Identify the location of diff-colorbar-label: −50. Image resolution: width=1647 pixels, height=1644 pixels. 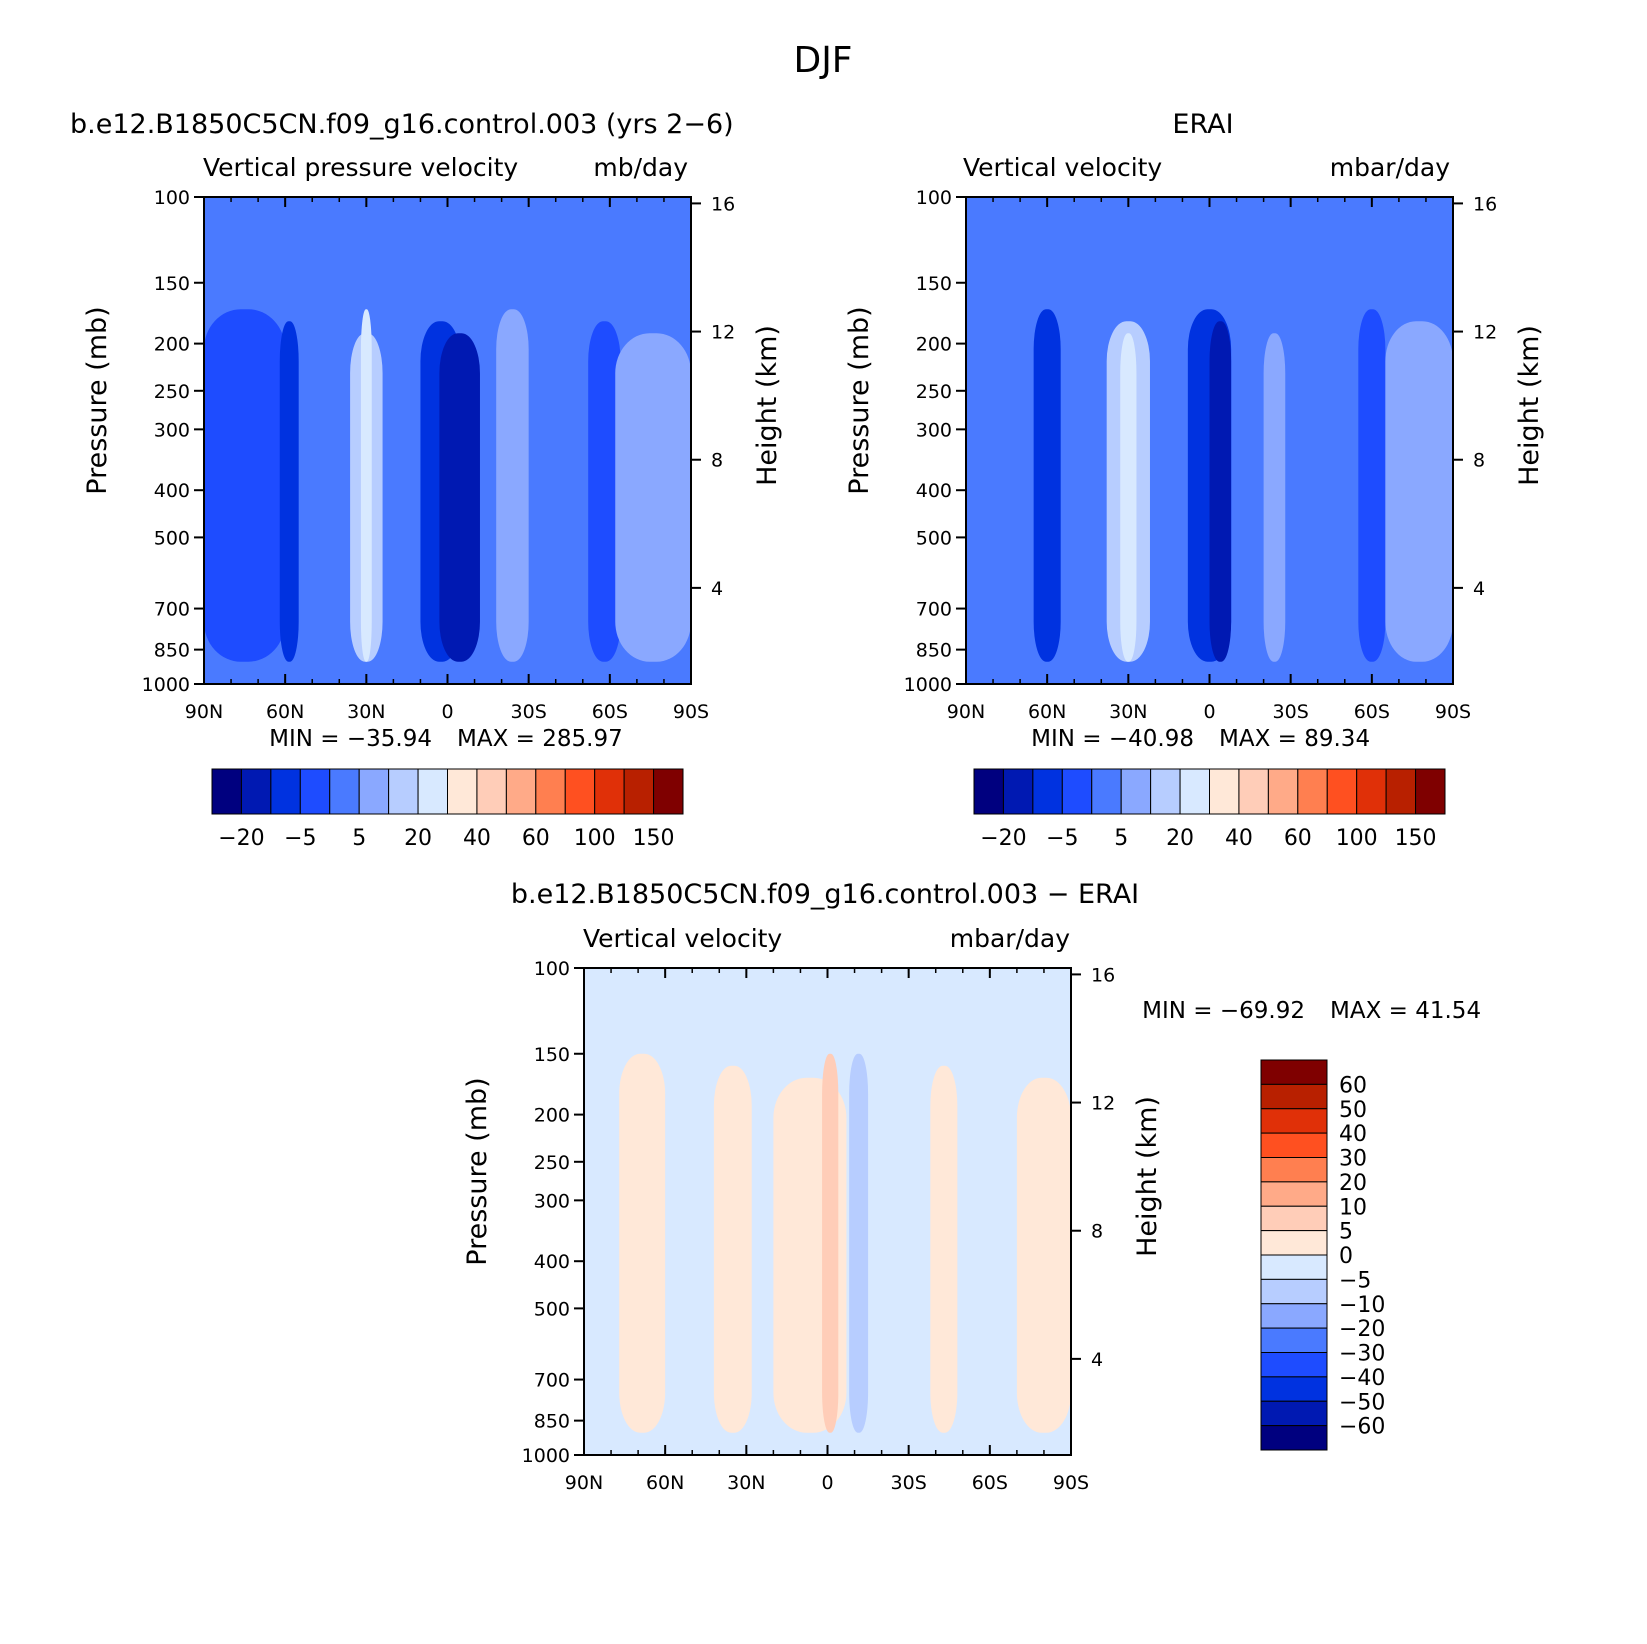
(1362, 1402).